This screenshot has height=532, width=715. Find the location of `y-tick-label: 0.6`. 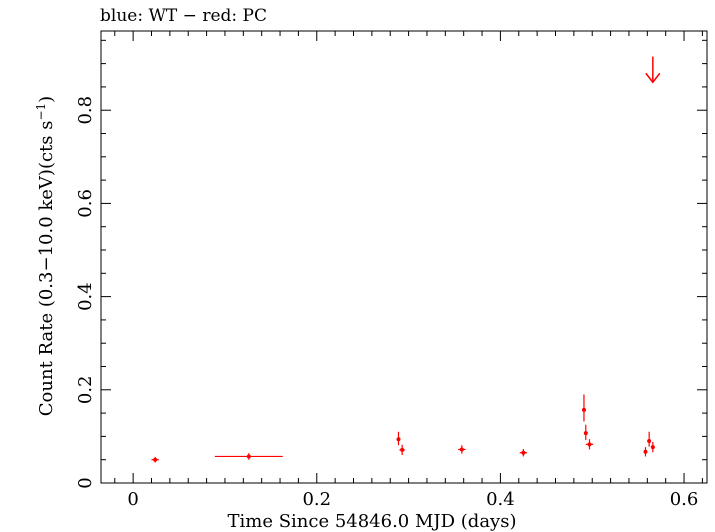

y-tick-label: 0.6 is located at coordinates (85, 203).